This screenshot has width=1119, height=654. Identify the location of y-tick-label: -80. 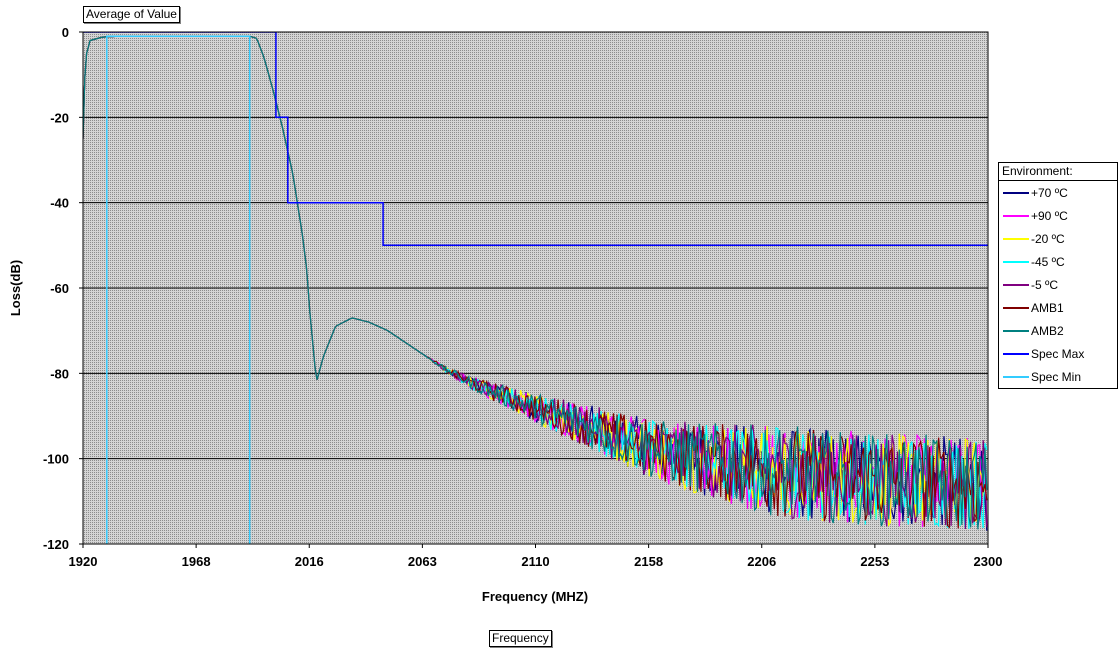
(59, 373).